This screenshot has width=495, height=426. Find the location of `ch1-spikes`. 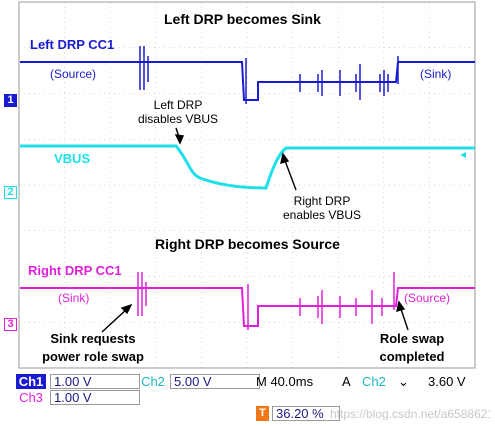

ch1-spikes is located at coordinates (269, 75).